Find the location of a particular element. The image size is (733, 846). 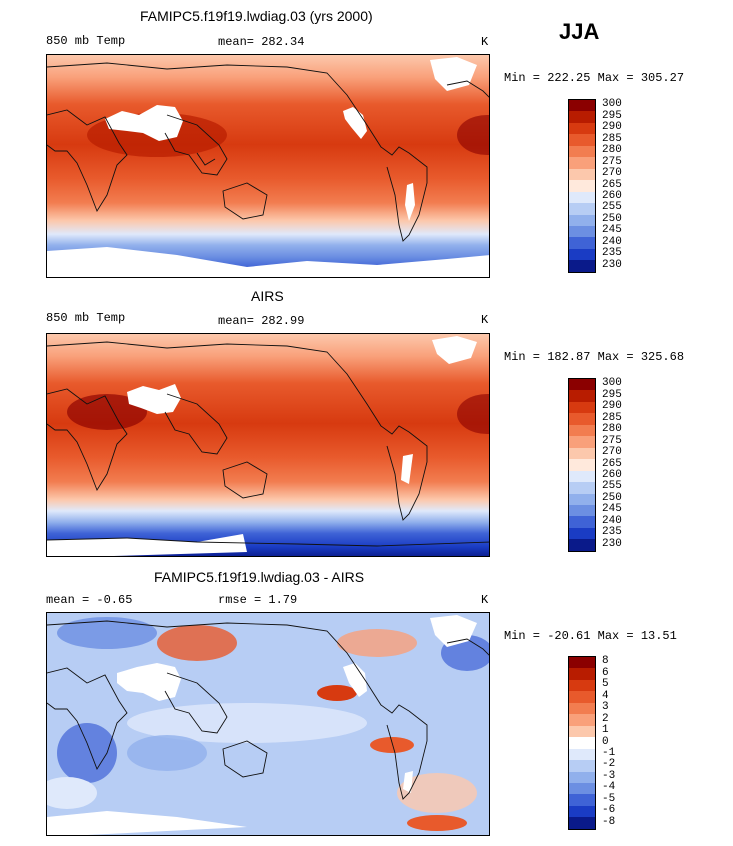

colorbar-tick-label: 240 is located at coordinates (612, 520).